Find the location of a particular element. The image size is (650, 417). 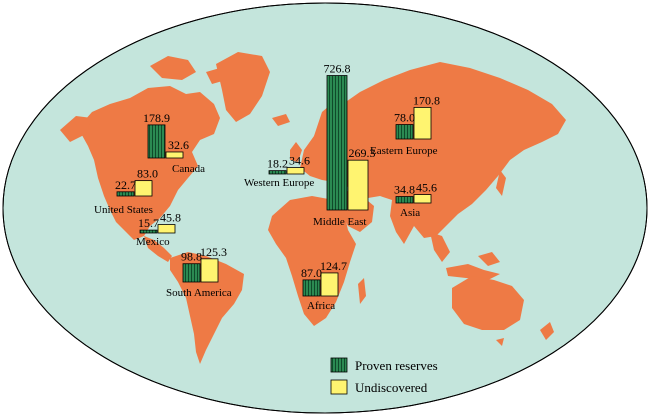

new-guinea-landmass is located at coordinates (489, 259).